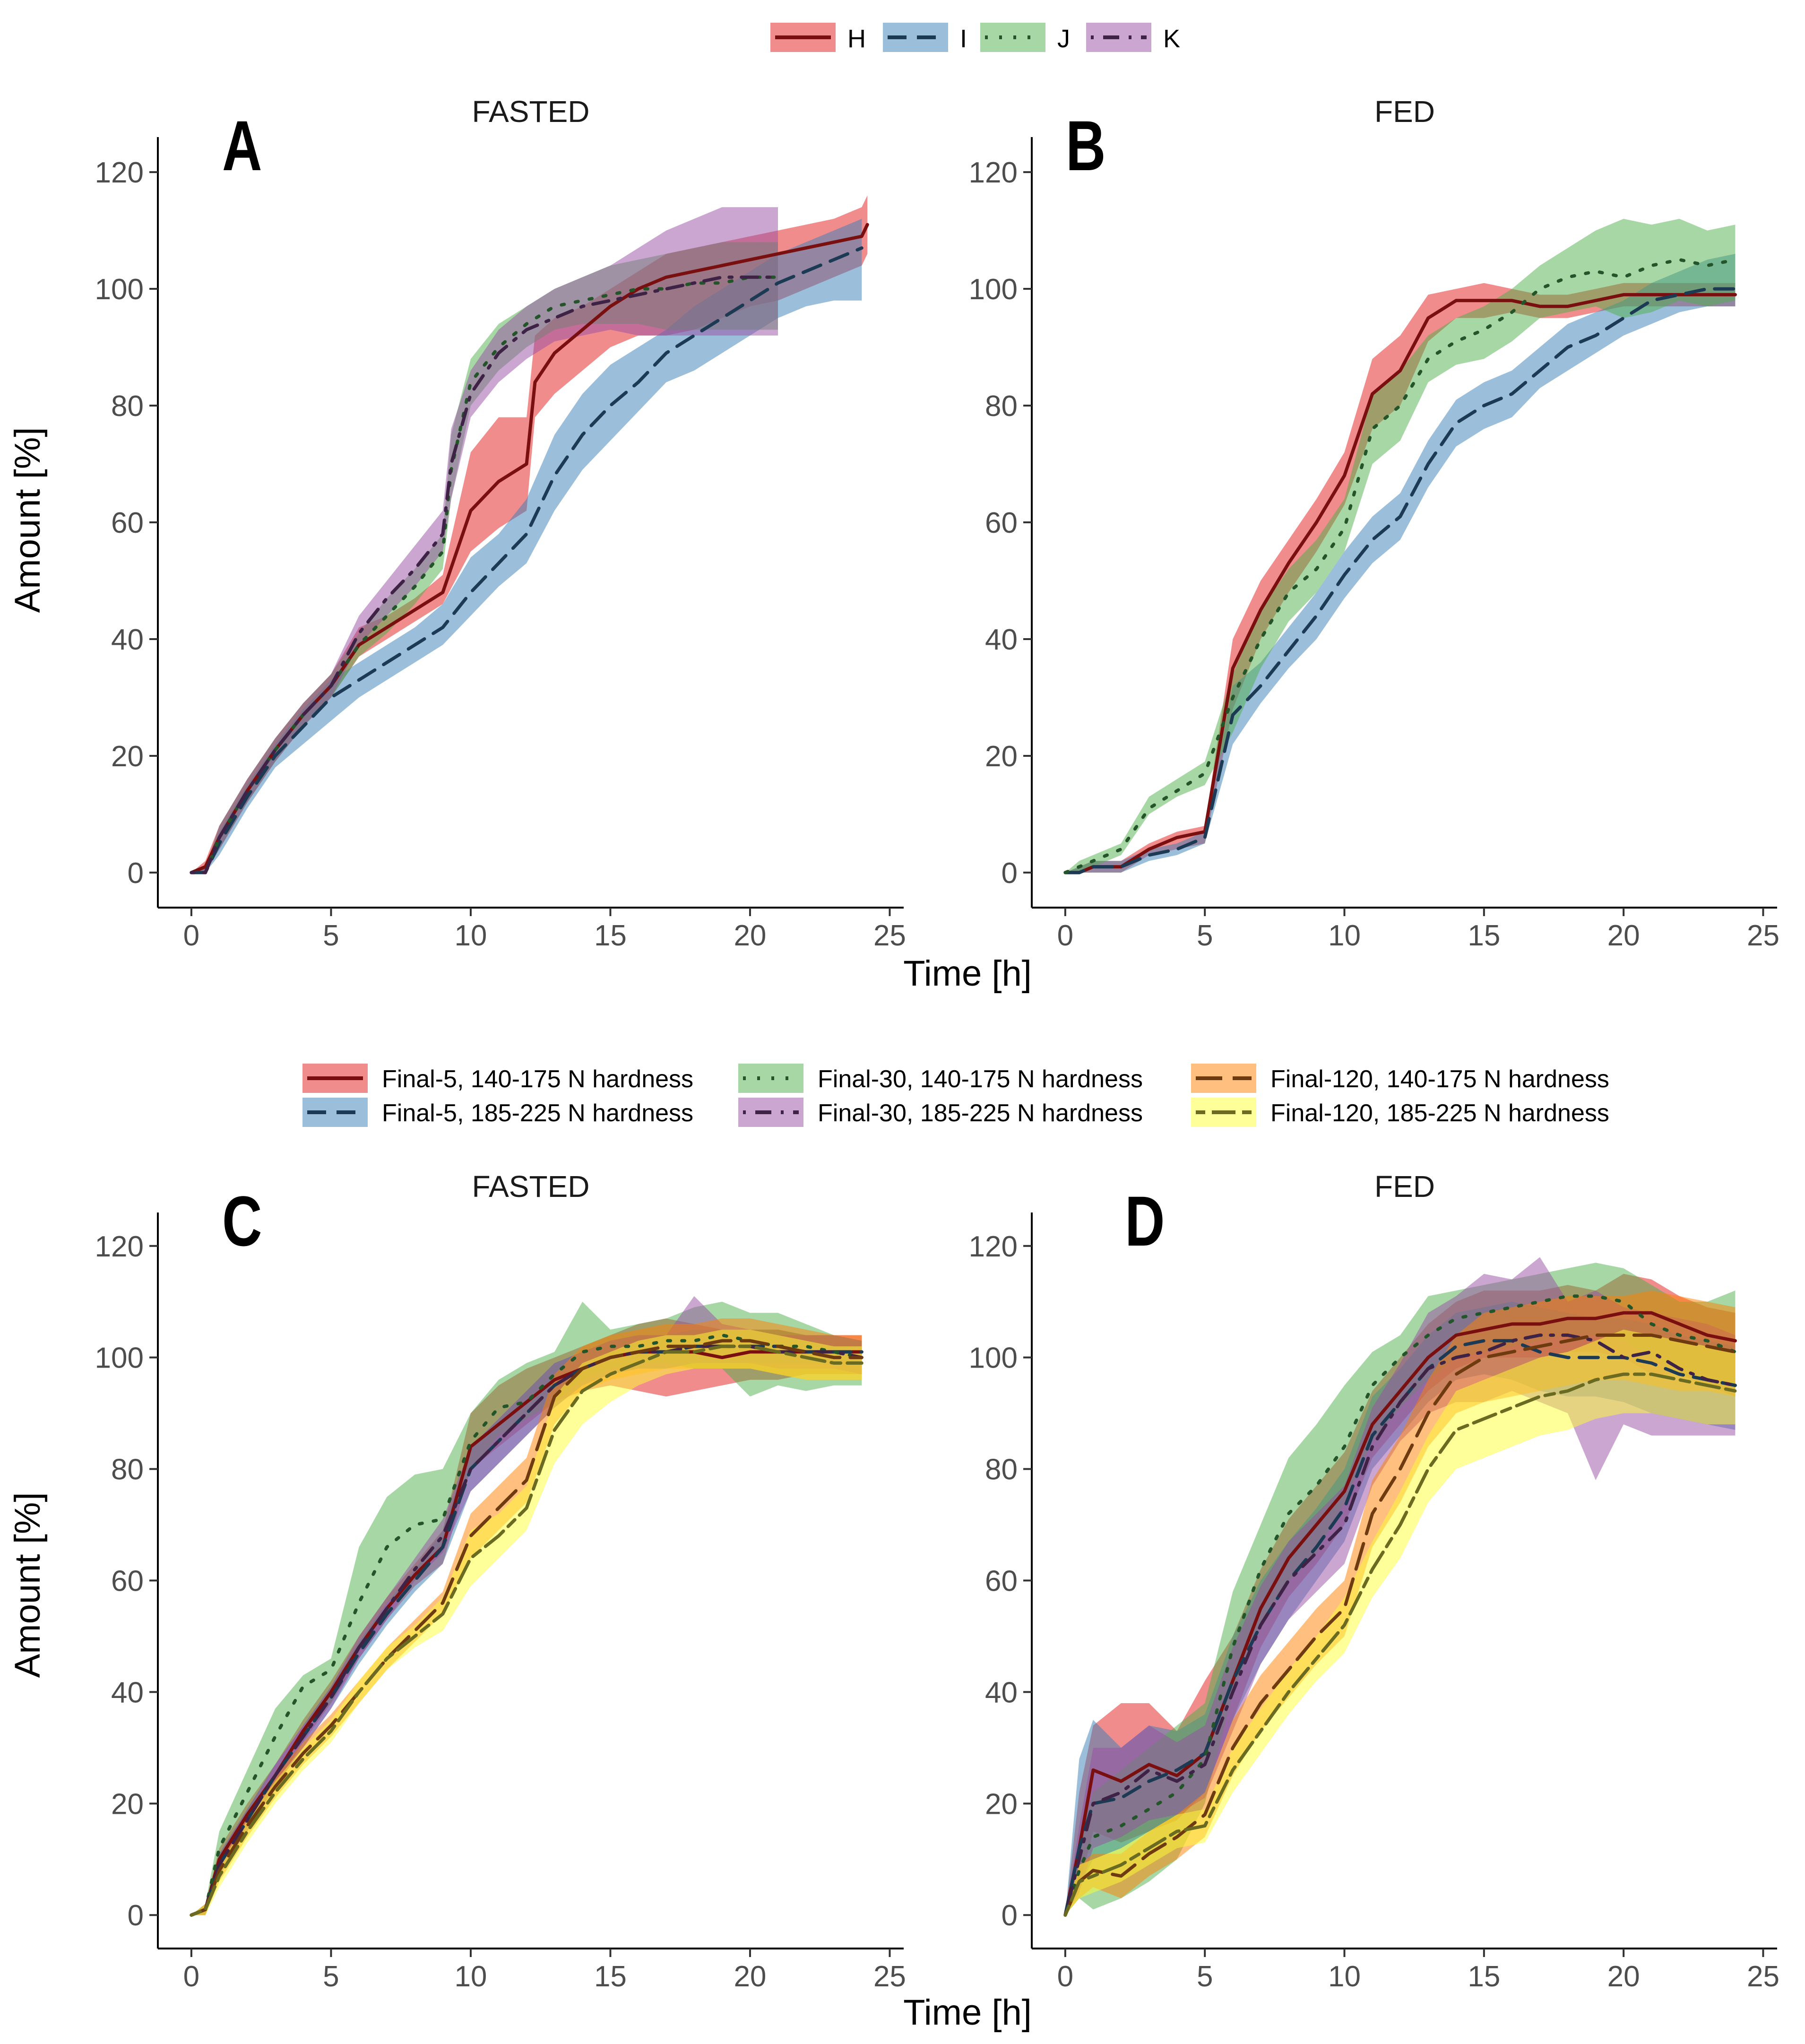 The width and height of the screenshot is (1805, 2044). Describe the element at coordinates (242, 1221) in the screenshot. I see `panel-letter: C` at that location.